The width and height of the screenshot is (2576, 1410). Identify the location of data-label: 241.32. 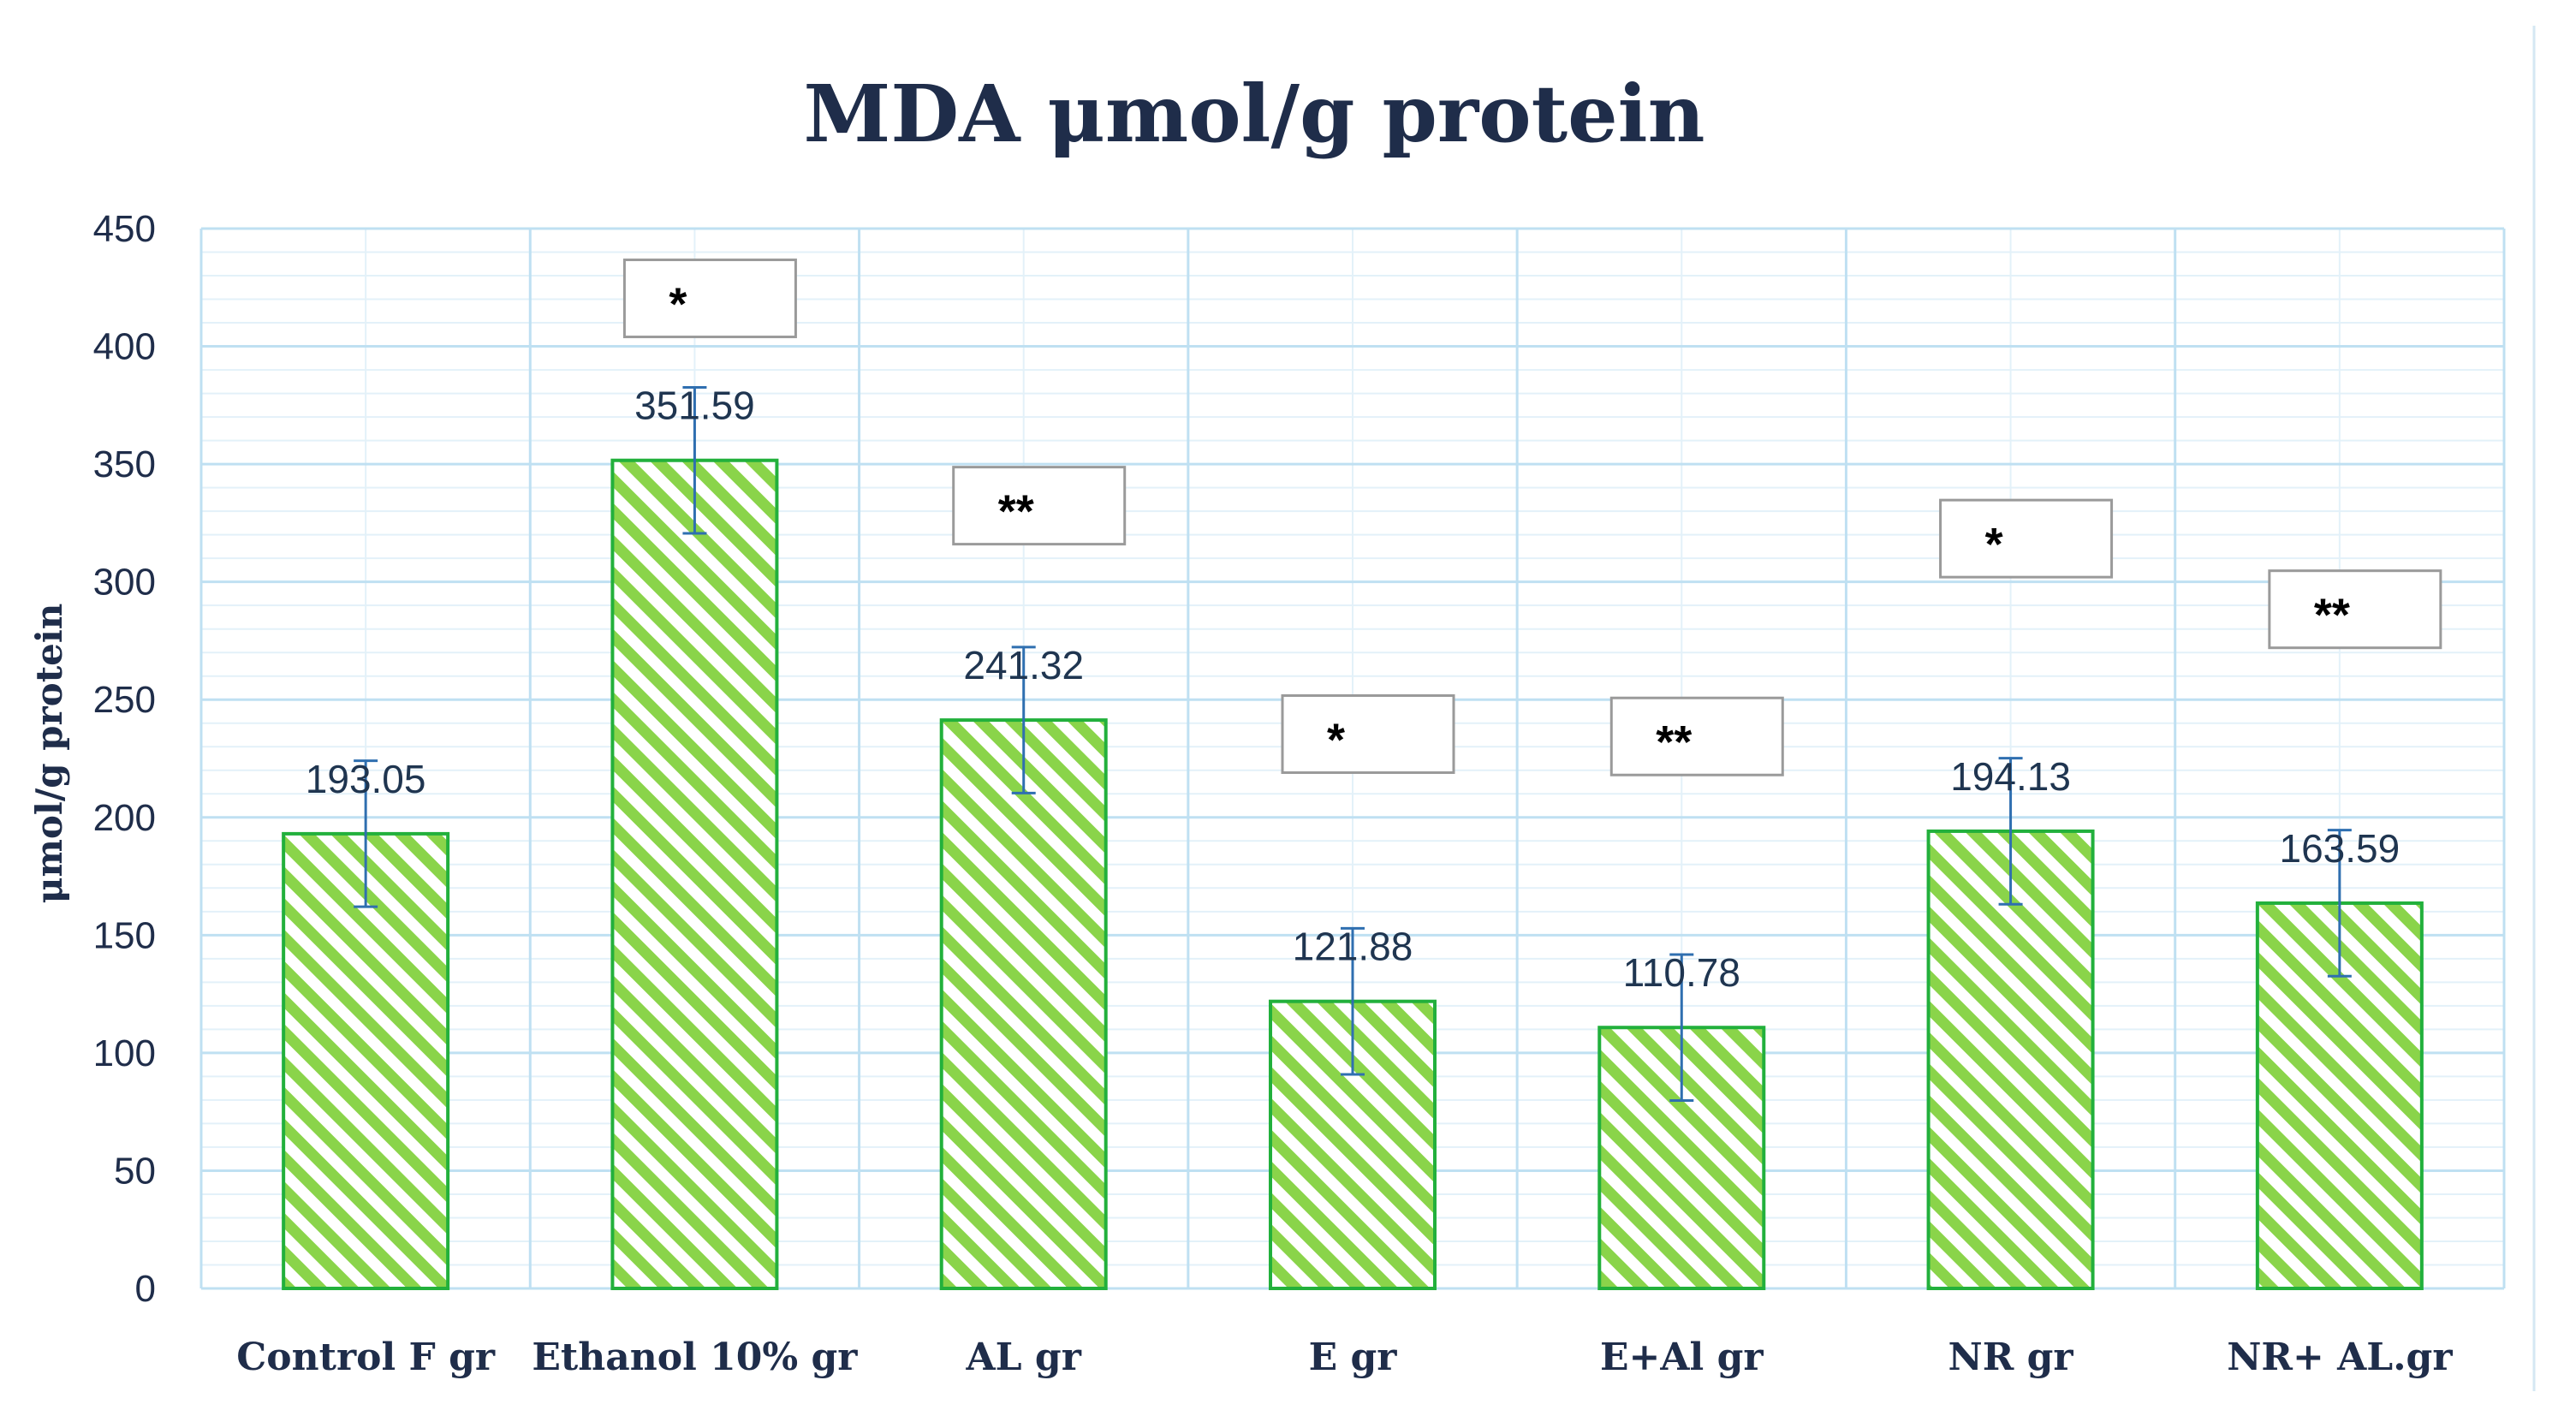
(1024, 665).